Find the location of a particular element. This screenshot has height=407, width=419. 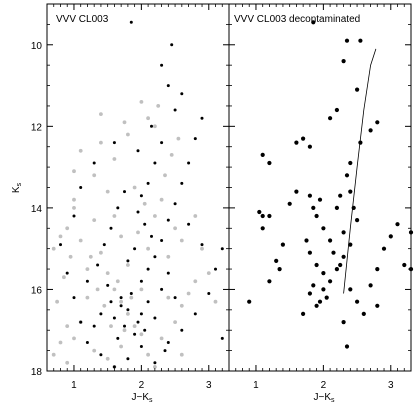

y-tick-label: 14 is located at coordinates (37, 209).